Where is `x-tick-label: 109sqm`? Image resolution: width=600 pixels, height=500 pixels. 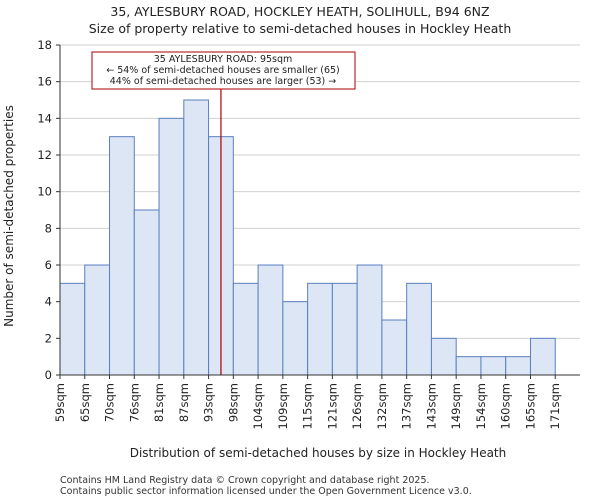
x-tick-label: 109sqm is located at coordinates (283, 406).